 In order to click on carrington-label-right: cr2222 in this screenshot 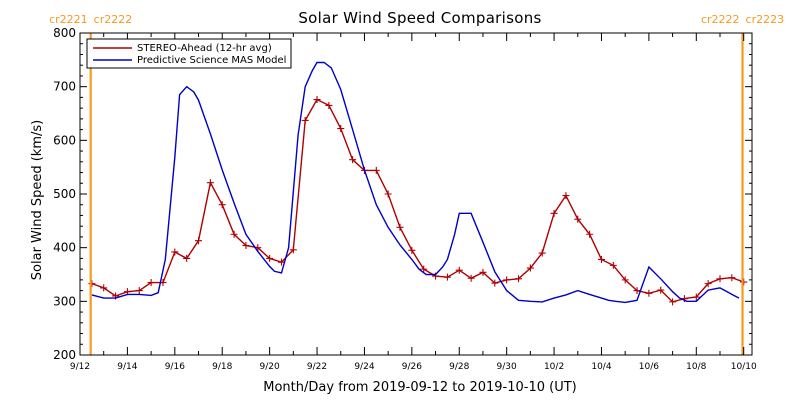, I will do `click(113, 19)`.